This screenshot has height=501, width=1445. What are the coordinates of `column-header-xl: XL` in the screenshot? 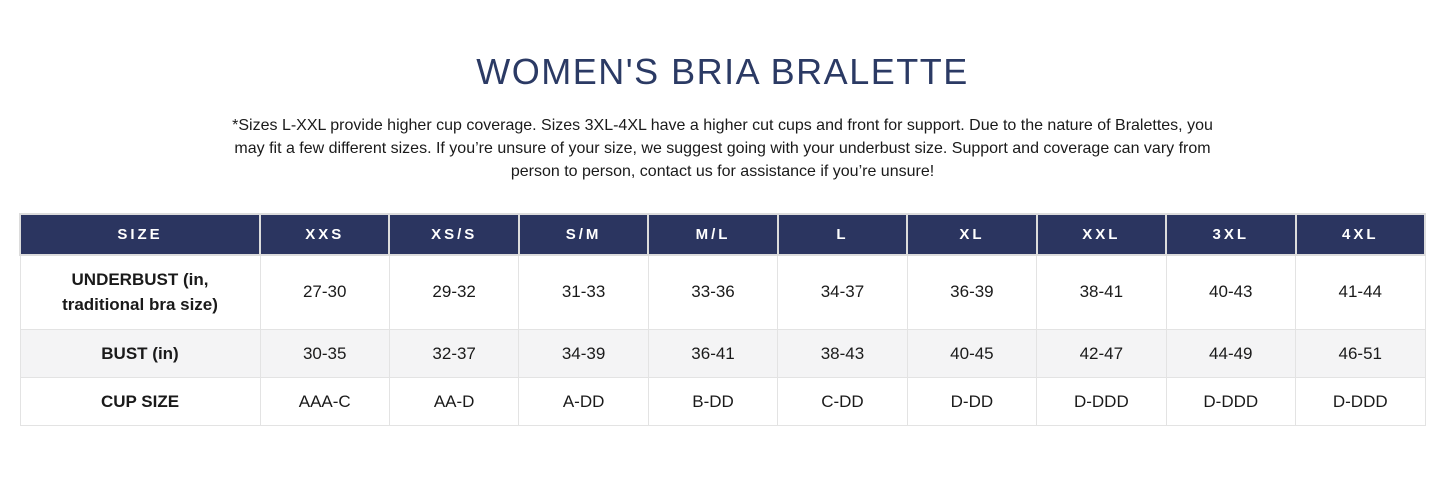 It's located at (972, 234).